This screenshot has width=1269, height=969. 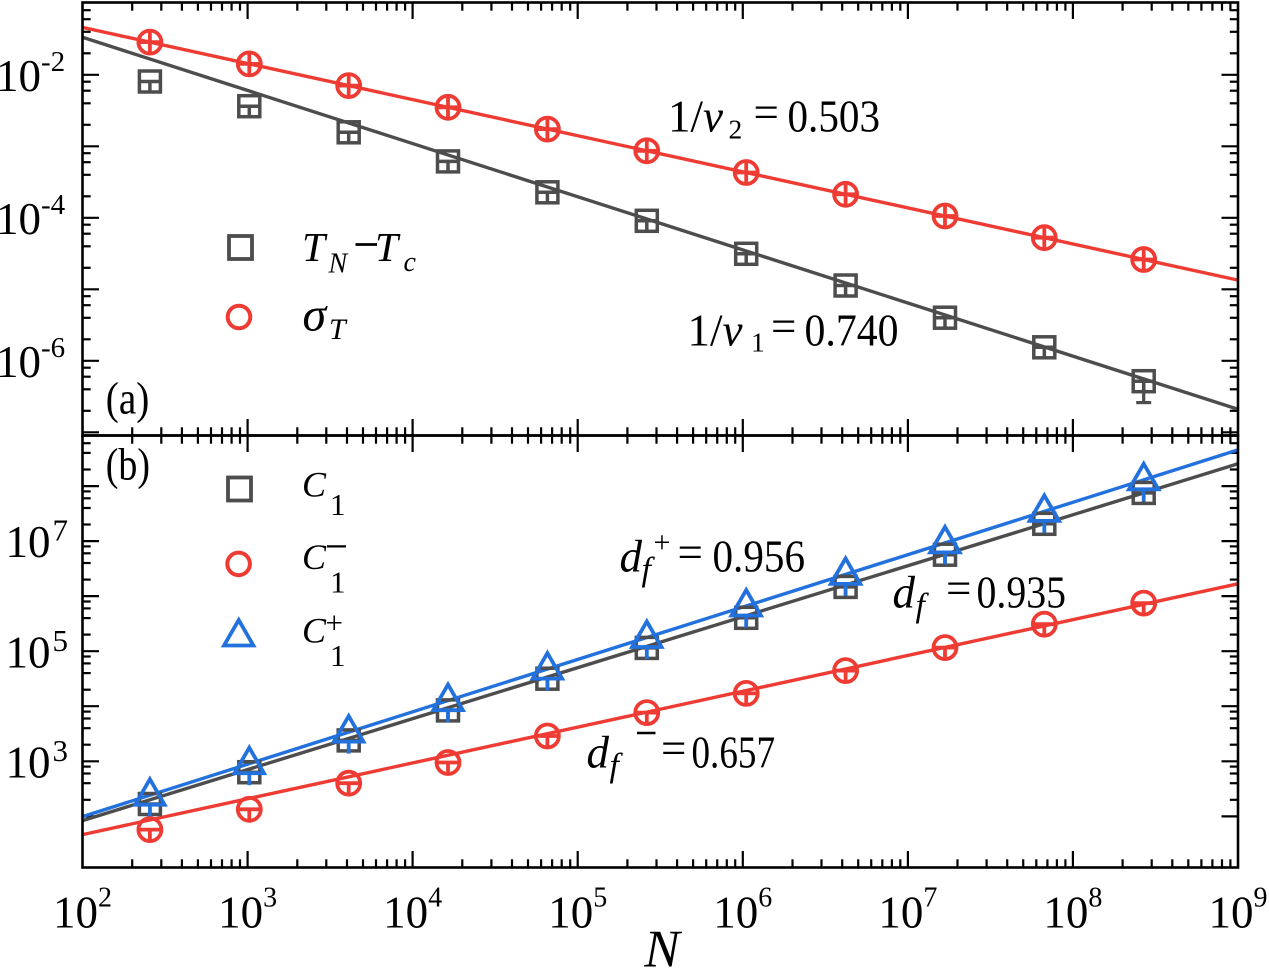 What do you see at coordinates (128, 465) in the screenshot?
I see `svg-text: (b)` at bounding box center [128, 465].